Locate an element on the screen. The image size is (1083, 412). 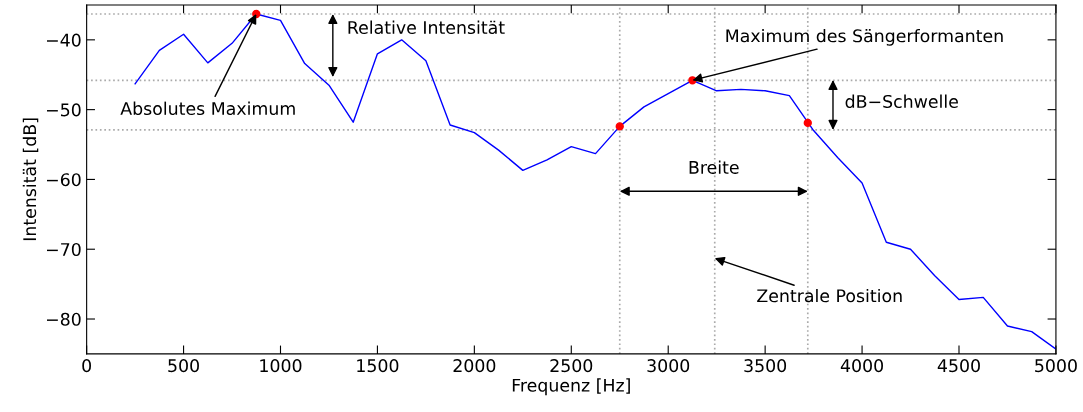
x-tick-label: 2000 is located at coordinates (474, 366).